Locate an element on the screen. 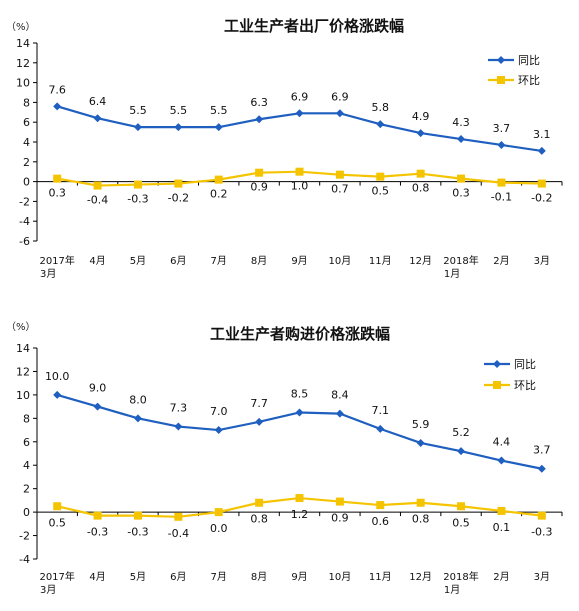 This screenshot has height=611, width=579. data-label: 6.9 is located at coordinates (340, 96).